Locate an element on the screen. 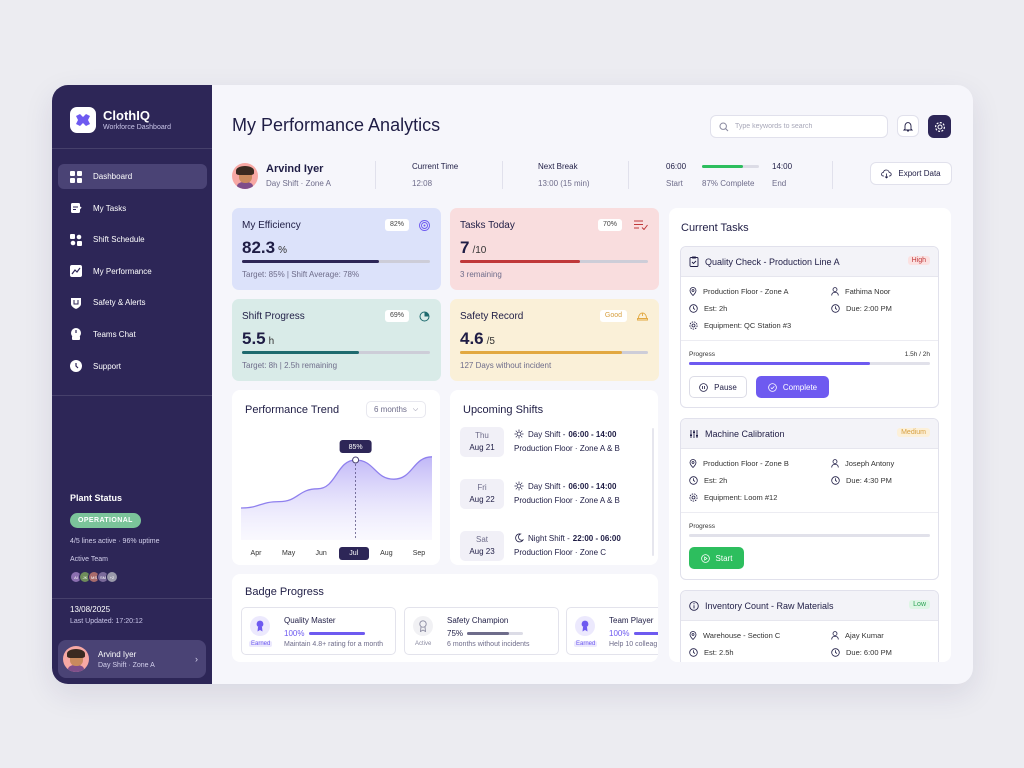 The width and height of the screenshot is (1024, 768). pause-button: Pause is located at coordinates (718, 387).